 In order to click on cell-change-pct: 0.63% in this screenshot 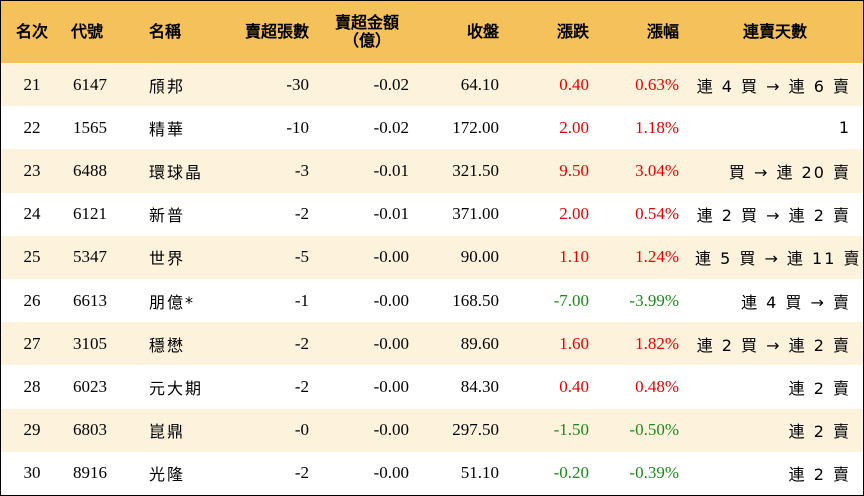, I will do `click(657, 84)`.